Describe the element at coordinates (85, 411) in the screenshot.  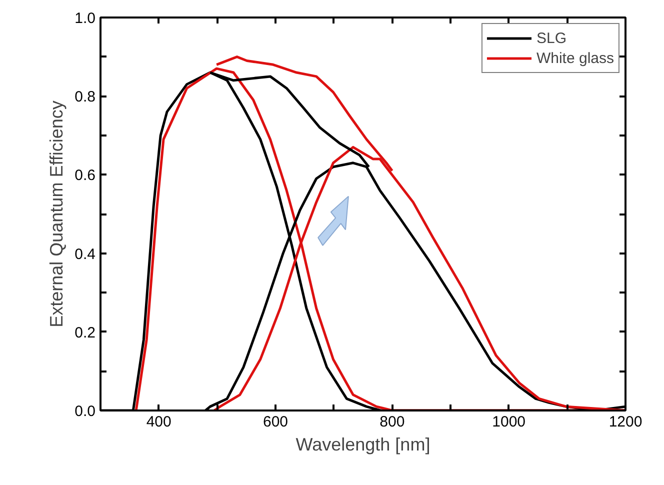
I see `text: 0.0` at that location.